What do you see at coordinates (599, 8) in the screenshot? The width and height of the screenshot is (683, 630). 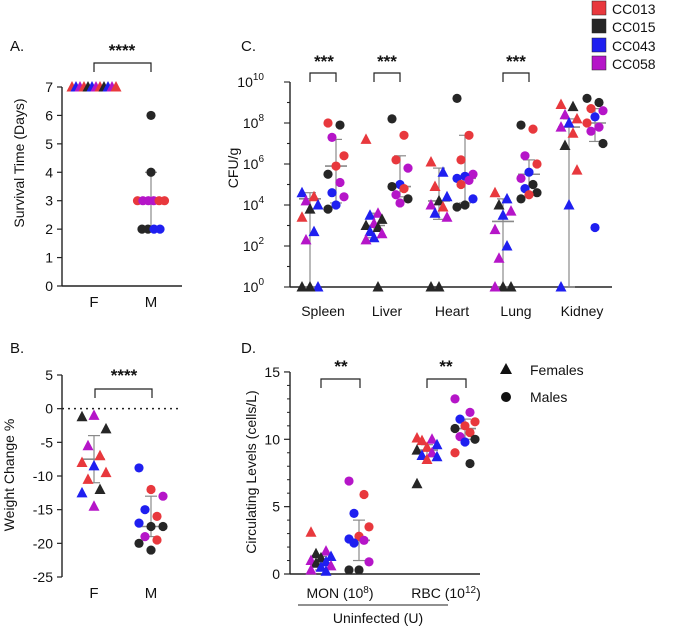 I see `legend-swatch-cc013` at bounding box center [599, 8].